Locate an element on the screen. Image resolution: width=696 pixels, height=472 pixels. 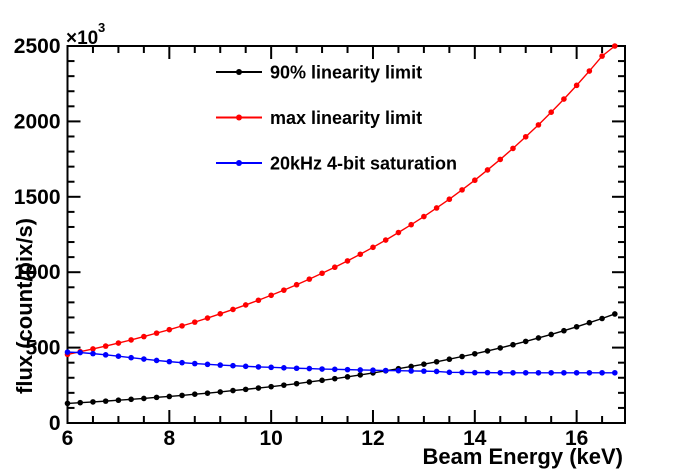
y-axis-title: flux (count/pix/s) is located at coordinates (24, 306).